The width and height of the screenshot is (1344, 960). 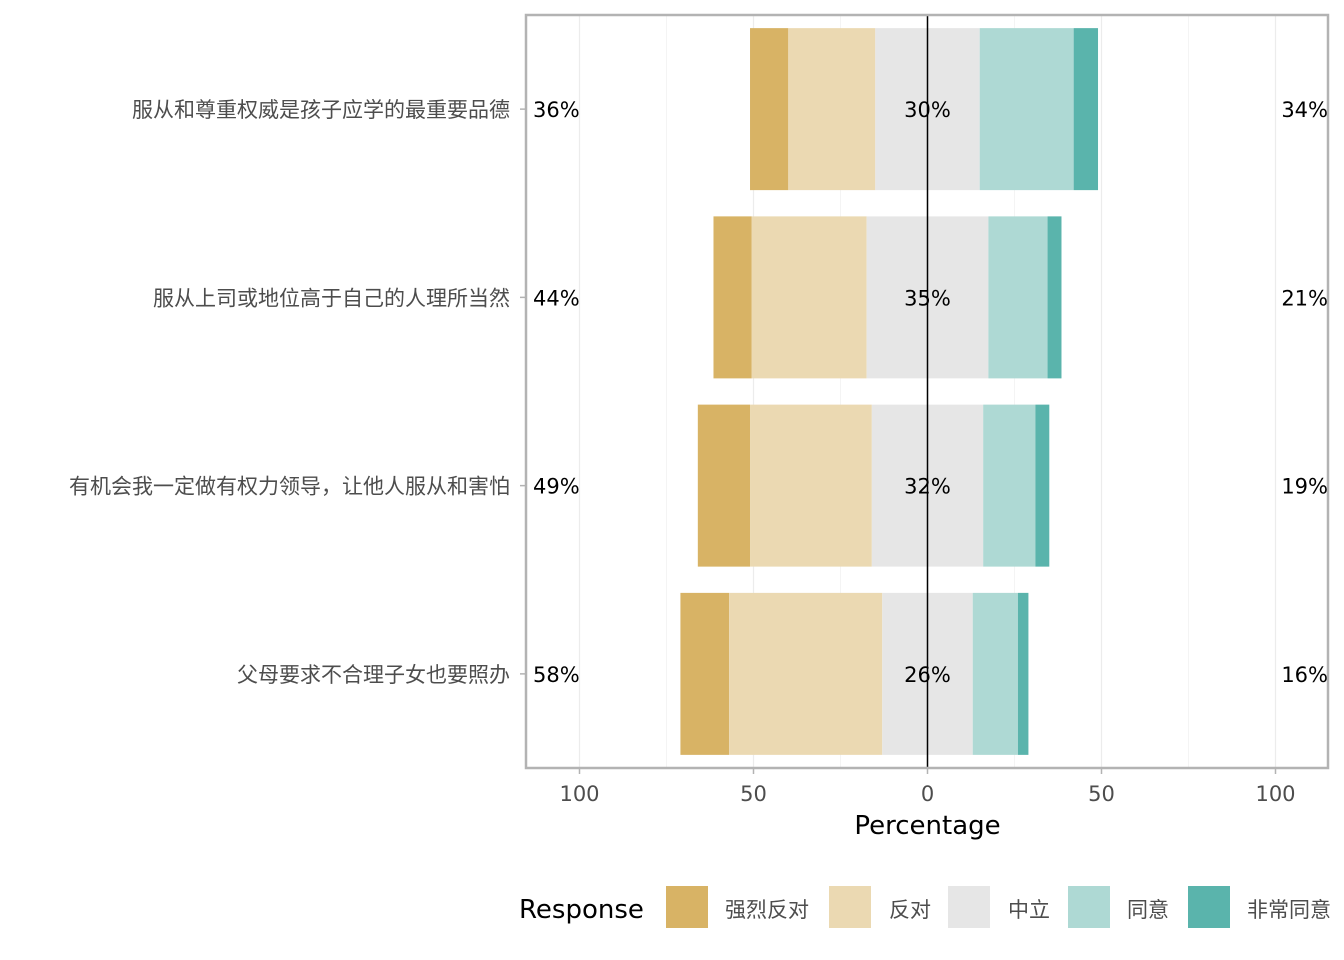 I want to click on x-tick-label: 0, so click(x=927, y=794).